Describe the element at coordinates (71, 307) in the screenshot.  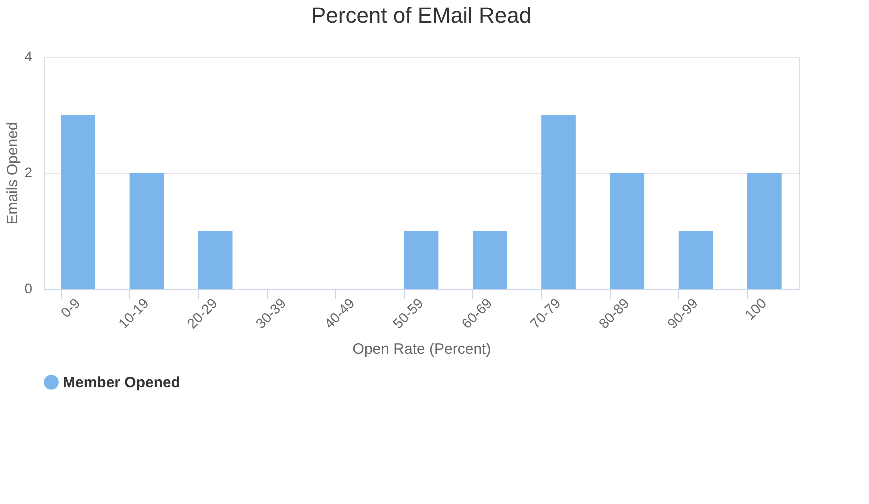
I see `x-tick-label: 0-9` at that location.